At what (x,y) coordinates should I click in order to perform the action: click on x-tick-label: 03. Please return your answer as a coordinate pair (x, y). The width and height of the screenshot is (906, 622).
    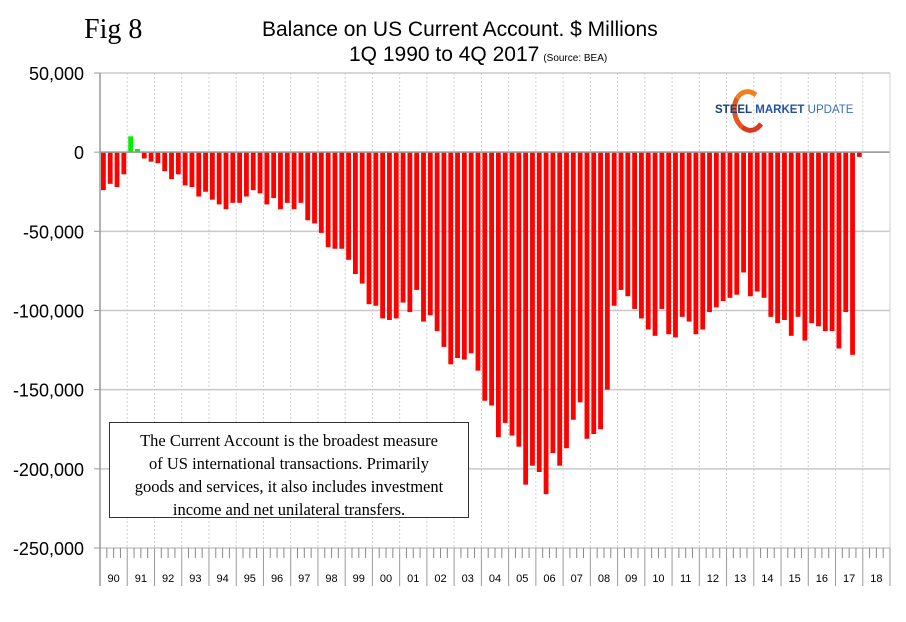
    Looking at the image, I should click on (468, 579).